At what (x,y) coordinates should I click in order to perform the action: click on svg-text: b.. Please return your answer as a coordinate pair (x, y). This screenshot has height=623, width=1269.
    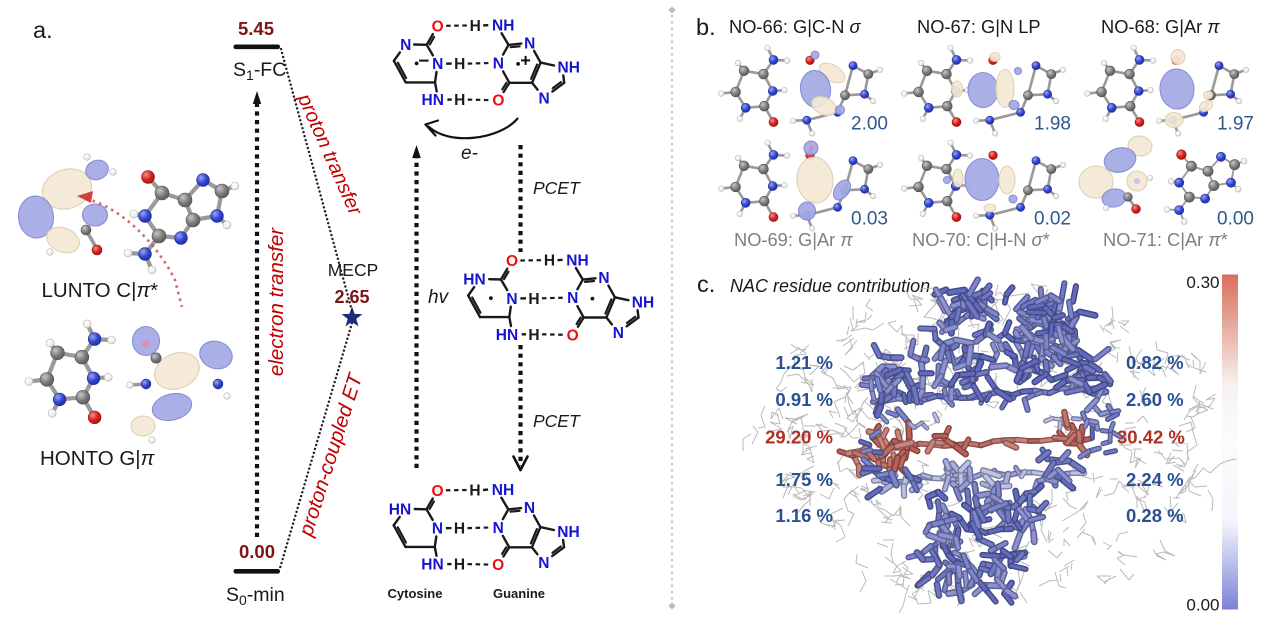
    Looking at the image, I should click on (706, 27).